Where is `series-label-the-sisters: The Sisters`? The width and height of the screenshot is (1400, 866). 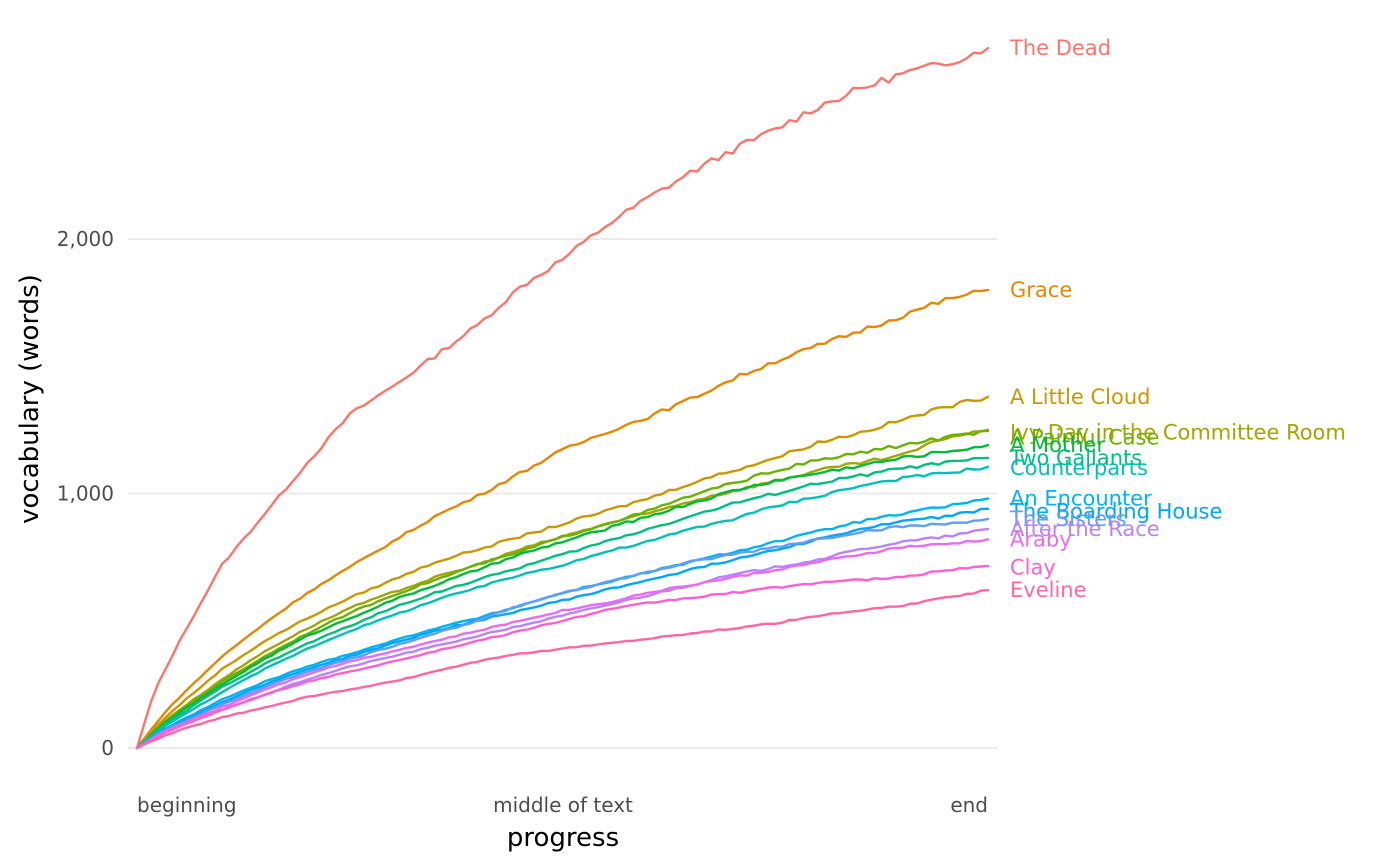 series-label-the-sisters: The Sisters is located at coordinates (1068, 519).